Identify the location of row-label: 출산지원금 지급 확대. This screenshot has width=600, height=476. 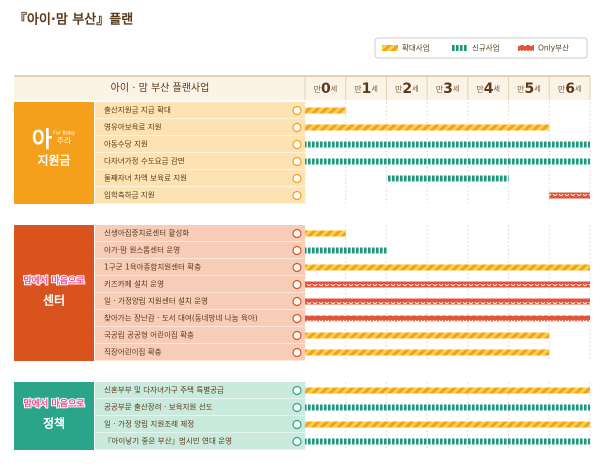
(137, 110).